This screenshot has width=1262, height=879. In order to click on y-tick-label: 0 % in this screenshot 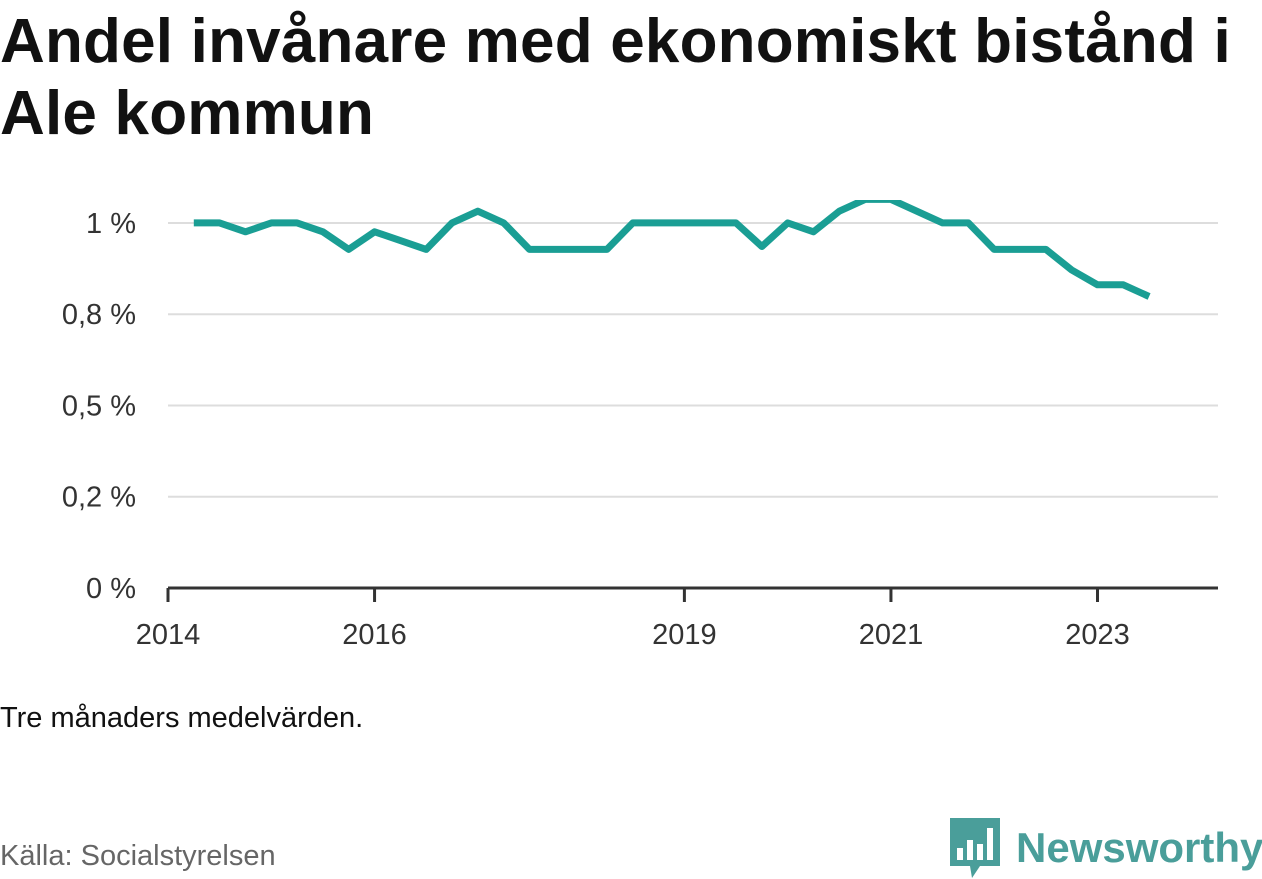, I will do `click(111, 589)`.